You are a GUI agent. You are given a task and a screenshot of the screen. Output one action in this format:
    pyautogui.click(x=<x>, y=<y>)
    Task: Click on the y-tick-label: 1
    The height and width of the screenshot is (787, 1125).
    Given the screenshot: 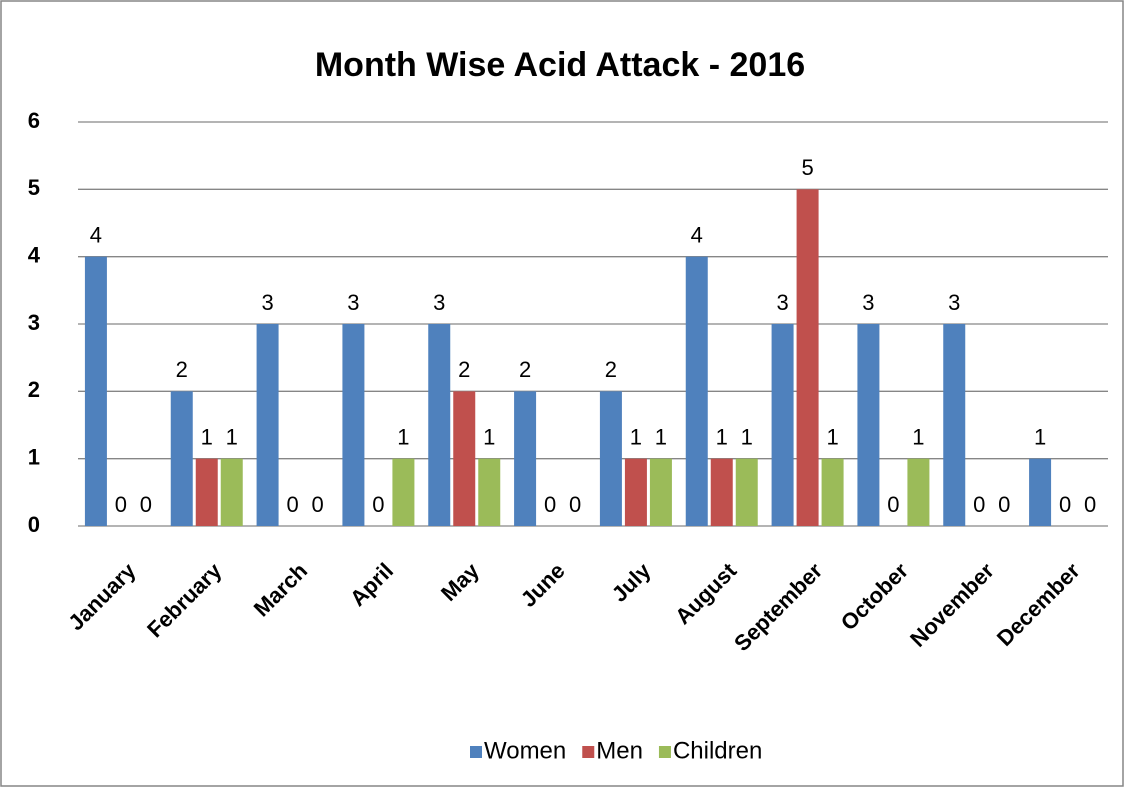 What is the action you would take?
    pyautogui.click(x=34, y=456)
    